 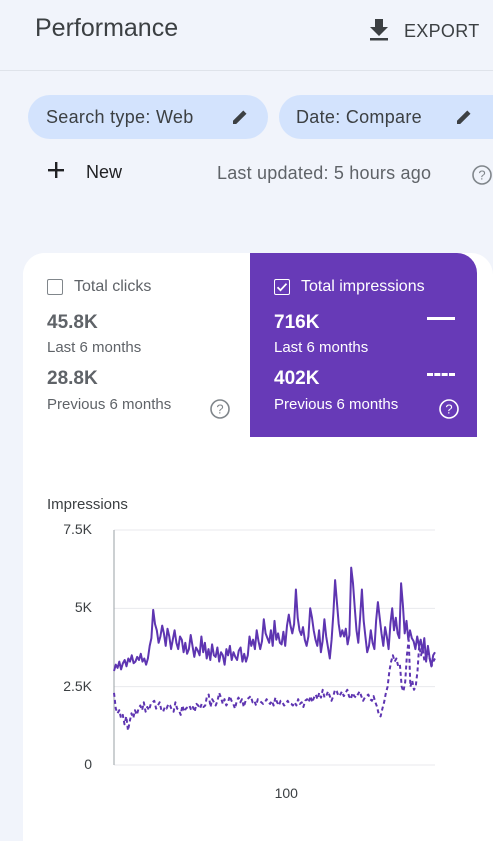 I want to click on page-header: Performance EXPORT, so click(x=246, y=35).